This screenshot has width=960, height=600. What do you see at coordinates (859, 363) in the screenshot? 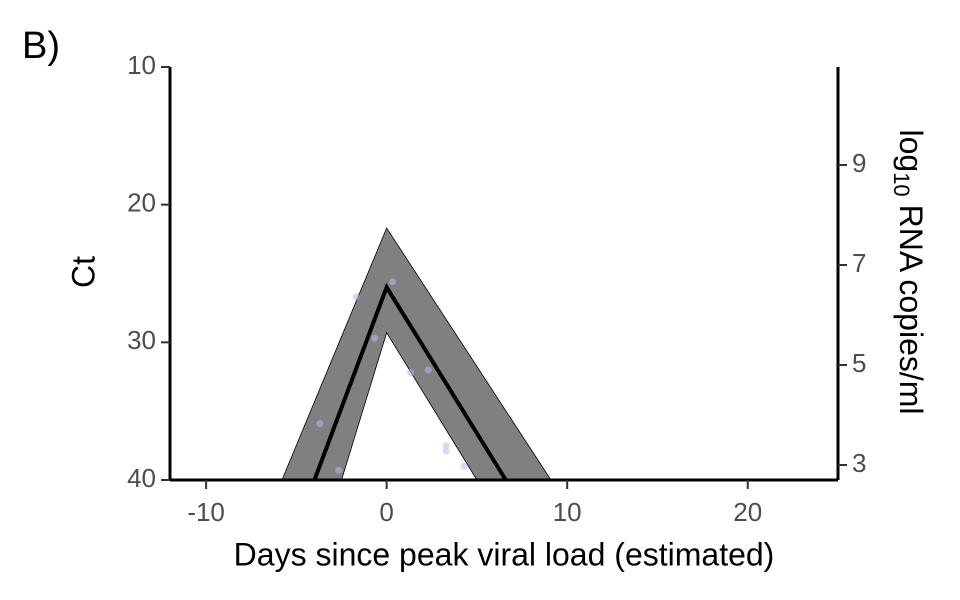
I see `y2-tick-label: 5` at bounding box center [859, 363].